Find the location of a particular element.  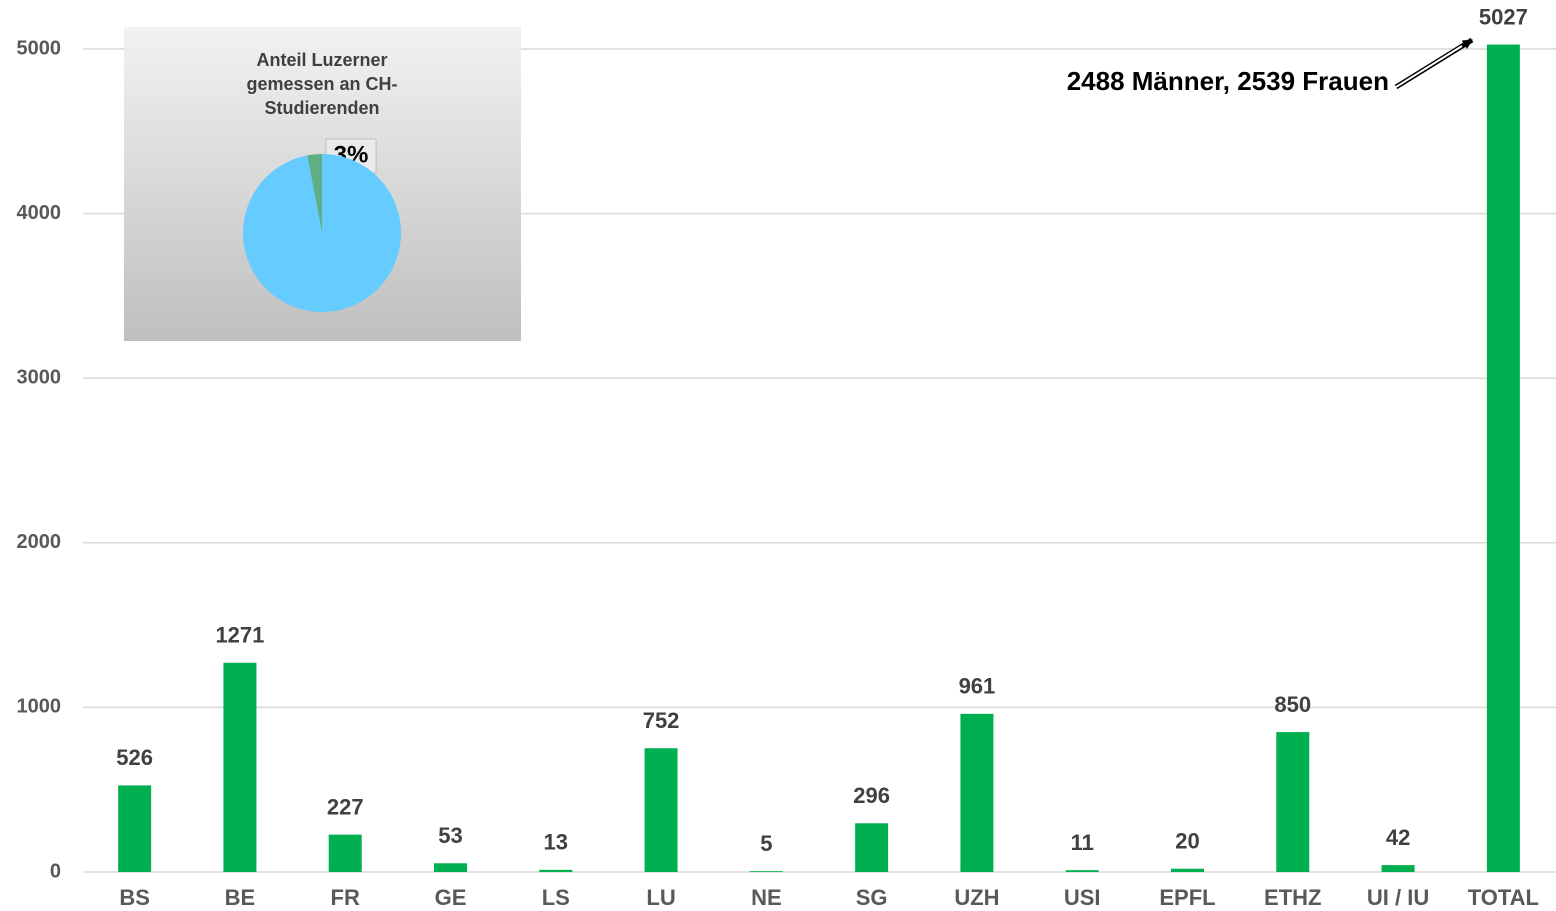

x-tick-label: LU is located at coordinates (660, 897).